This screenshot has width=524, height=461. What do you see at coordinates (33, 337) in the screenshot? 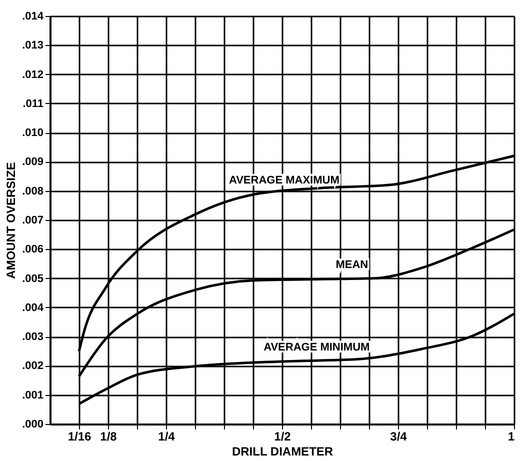
I see `y-tick-label: .003` at bounding box center [33, 337].